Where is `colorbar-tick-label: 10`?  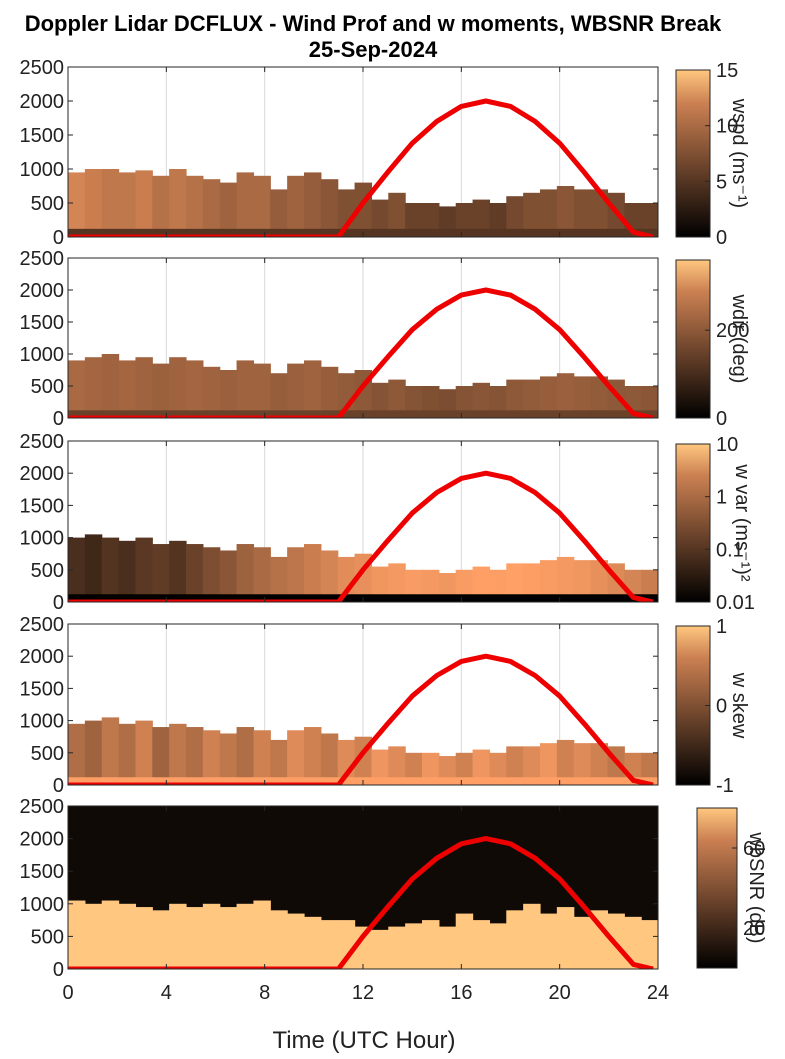
colorbar-tick-label: 10 is located at coordinates (727, 127).